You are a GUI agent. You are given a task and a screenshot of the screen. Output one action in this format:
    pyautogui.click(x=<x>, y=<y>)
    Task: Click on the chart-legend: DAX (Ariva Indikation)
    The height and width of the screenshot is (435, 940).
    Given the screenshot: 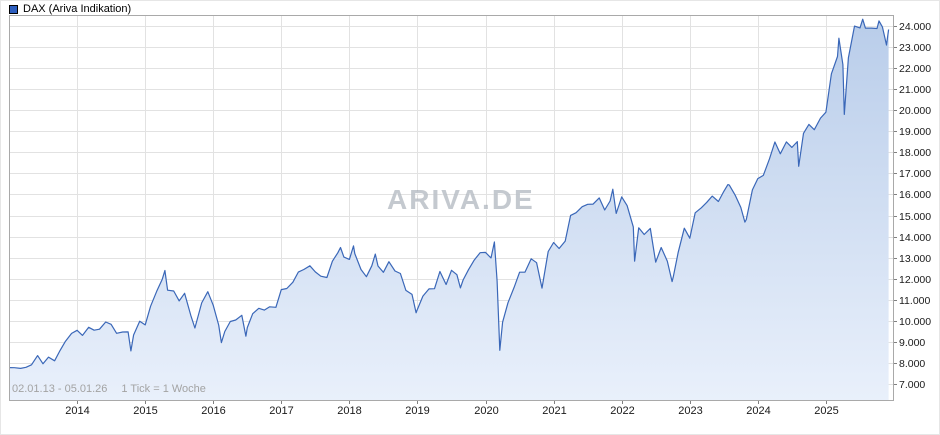 What is the action you would take?
    pyautogui.click(x=70, y=9)
    